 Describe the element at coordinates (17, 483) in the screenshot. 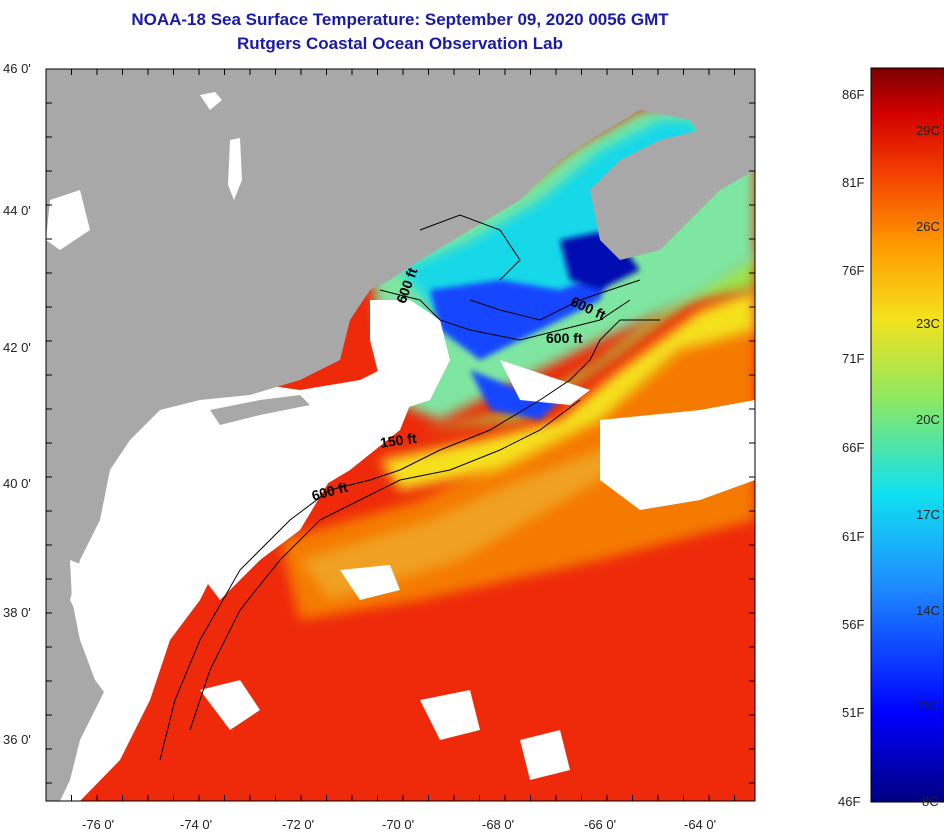

I see `lat-label: 40 0'` at that location.